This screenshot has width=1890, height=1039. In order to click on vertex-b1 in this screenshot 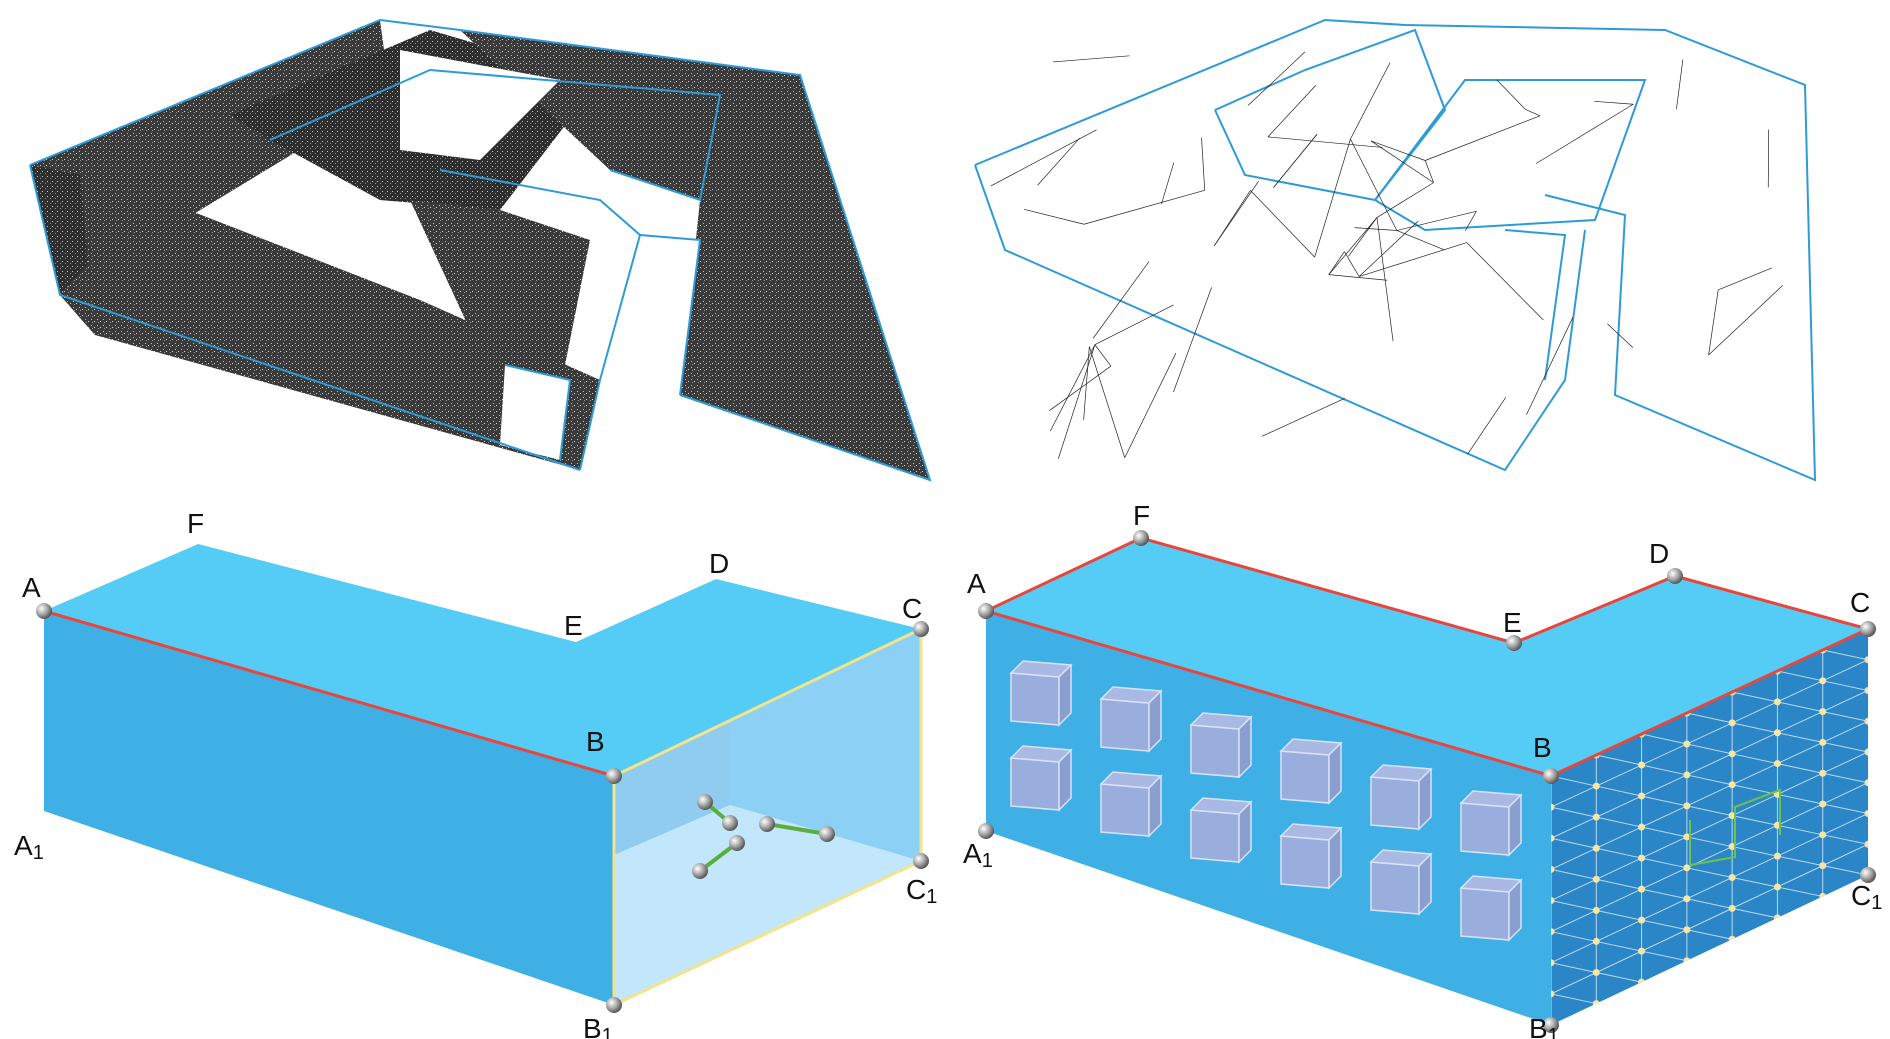, I will do `click(614, 1005)`.